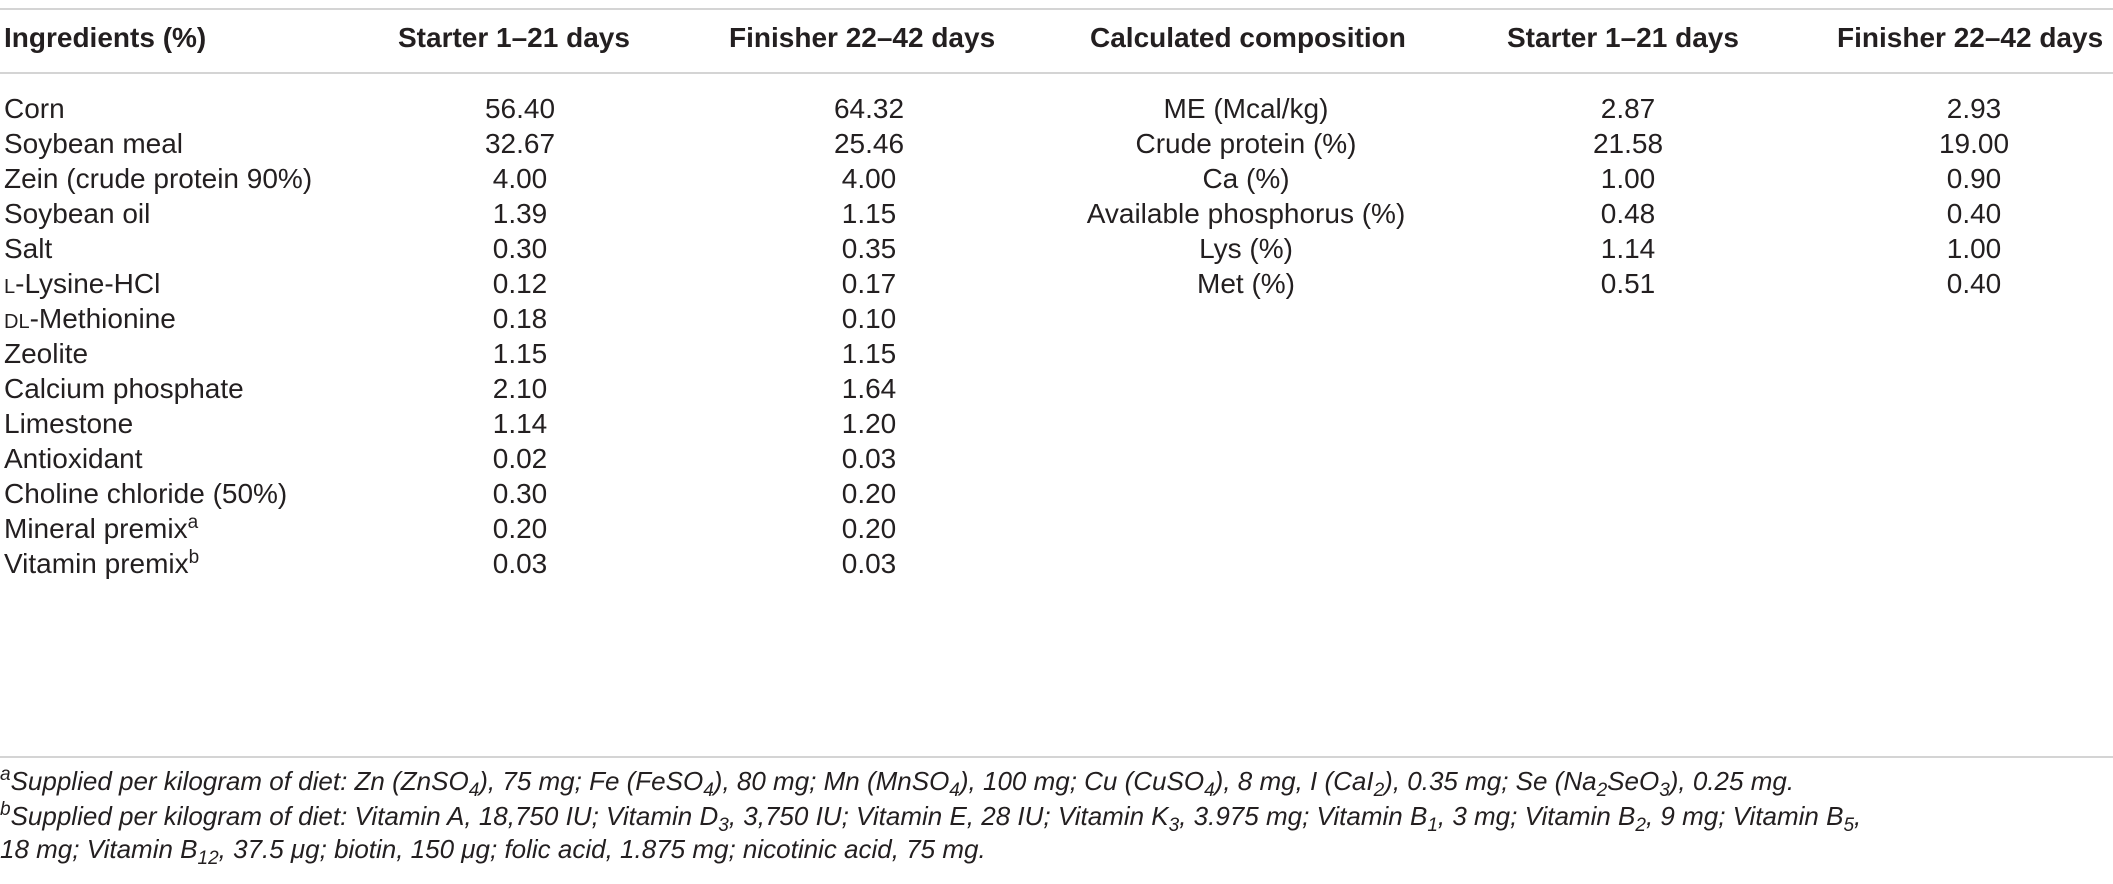 Image resolution: width=2113 pixels, height=884 pixels. What do you see at coordinates (1974, 108) in the screenshot?
I see `composition-finisher-value: 2.93` at bounding box center [1974, 108].